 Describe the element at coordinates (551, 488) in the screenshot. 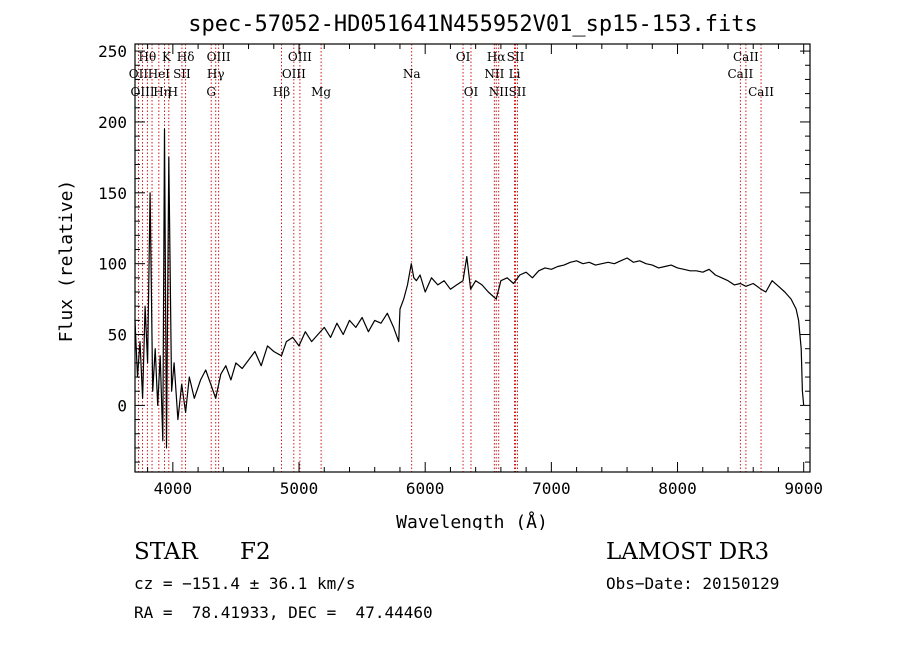

I see `x-tick-label: 7000` at that location.